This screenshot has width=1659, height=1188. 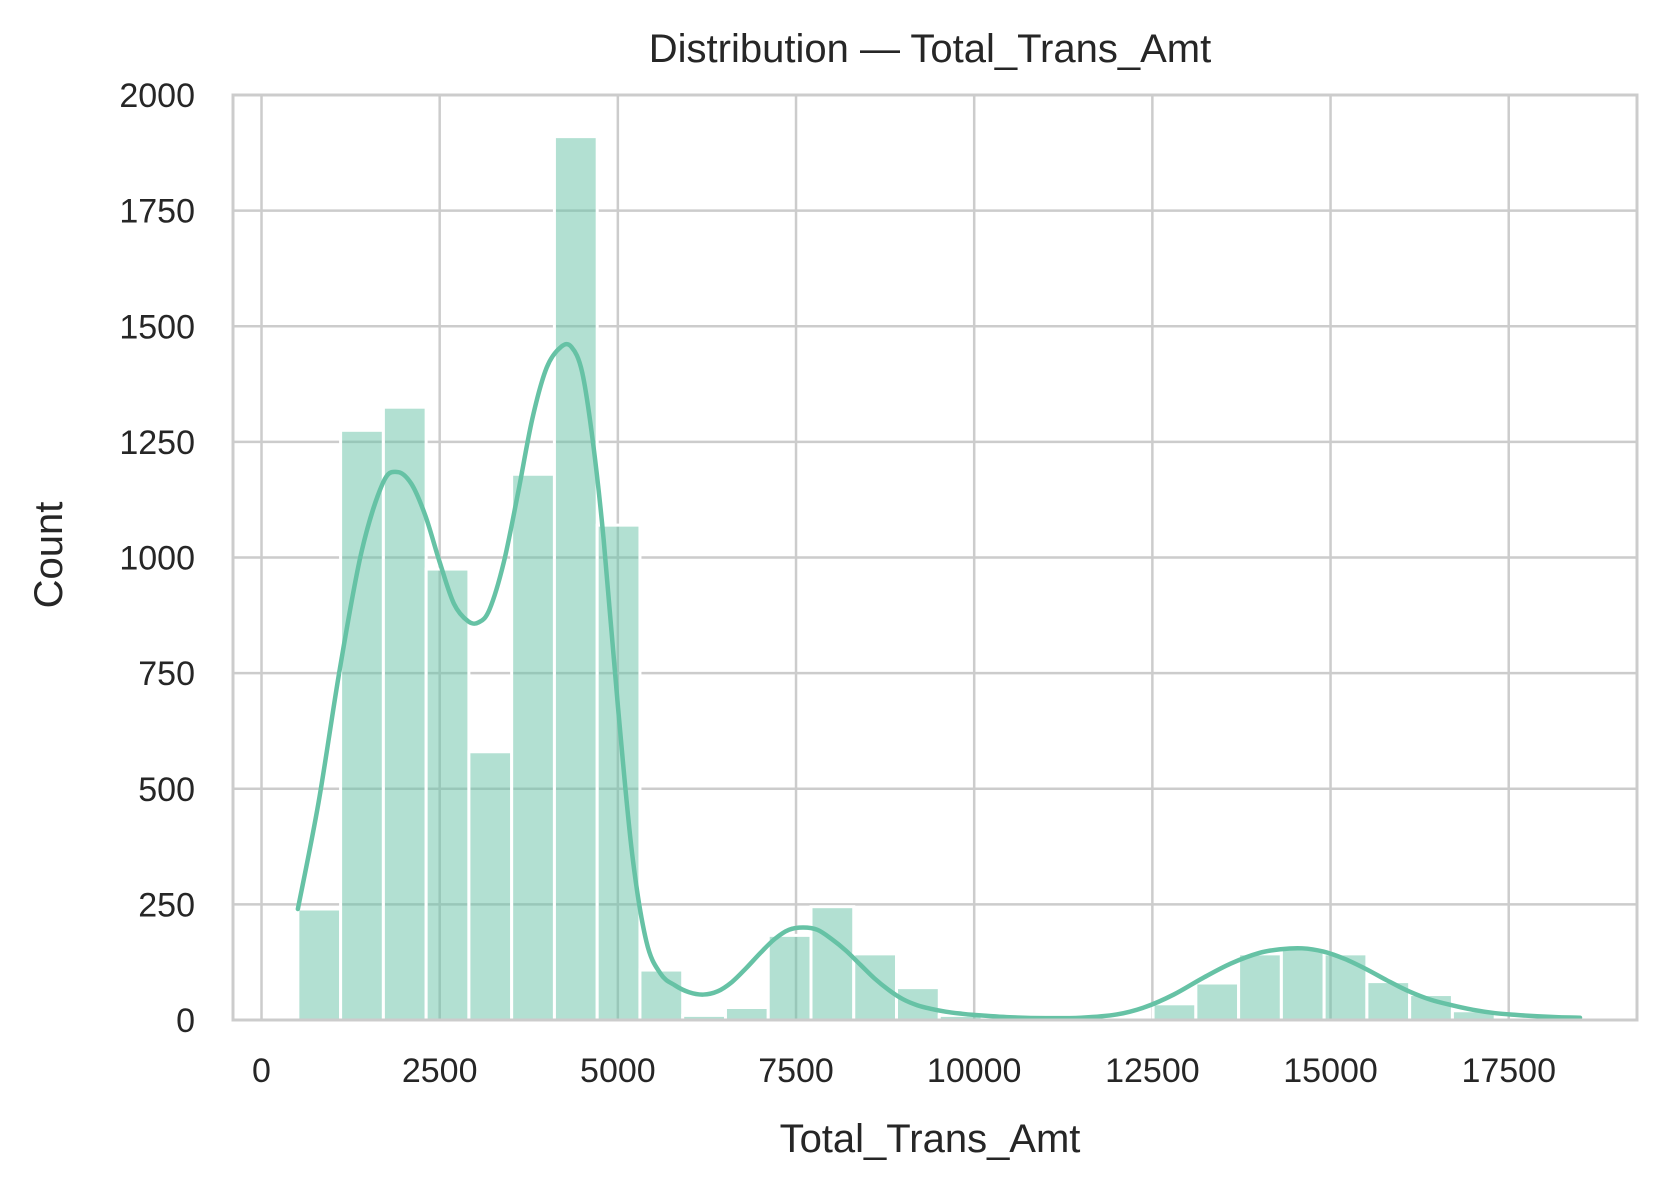 What do you see at coordinates (930, 49) in the screenshot?
I see `chart-title: Distribution — Total_Trans_Amt` at bounding box center [930, 49].